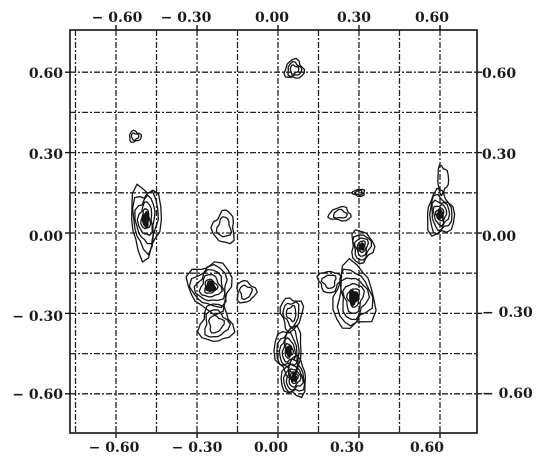  Describe the element at coordinates (427, 448) in the screenshot. I see `bottom-tick-label: 0.60` at that location.